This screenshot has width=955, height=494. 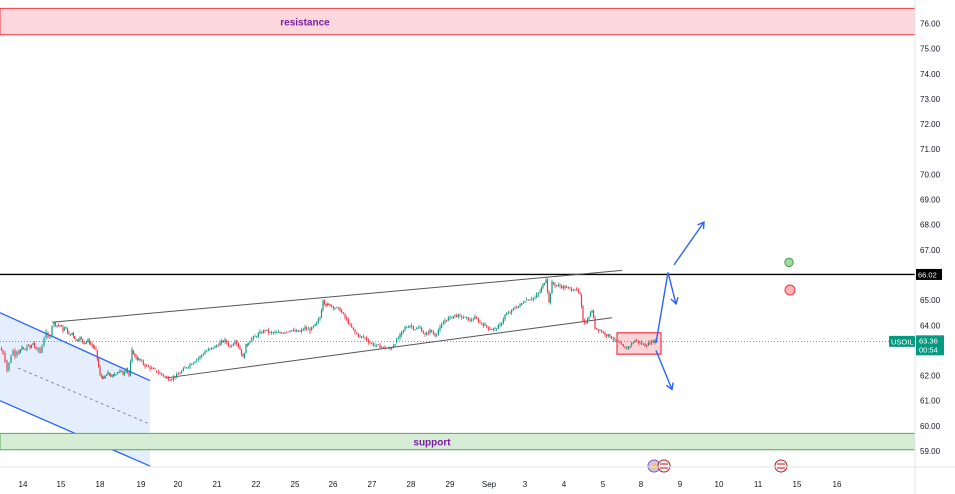 I want to click on x-tick-label: 20, so click(x=178, y=484).